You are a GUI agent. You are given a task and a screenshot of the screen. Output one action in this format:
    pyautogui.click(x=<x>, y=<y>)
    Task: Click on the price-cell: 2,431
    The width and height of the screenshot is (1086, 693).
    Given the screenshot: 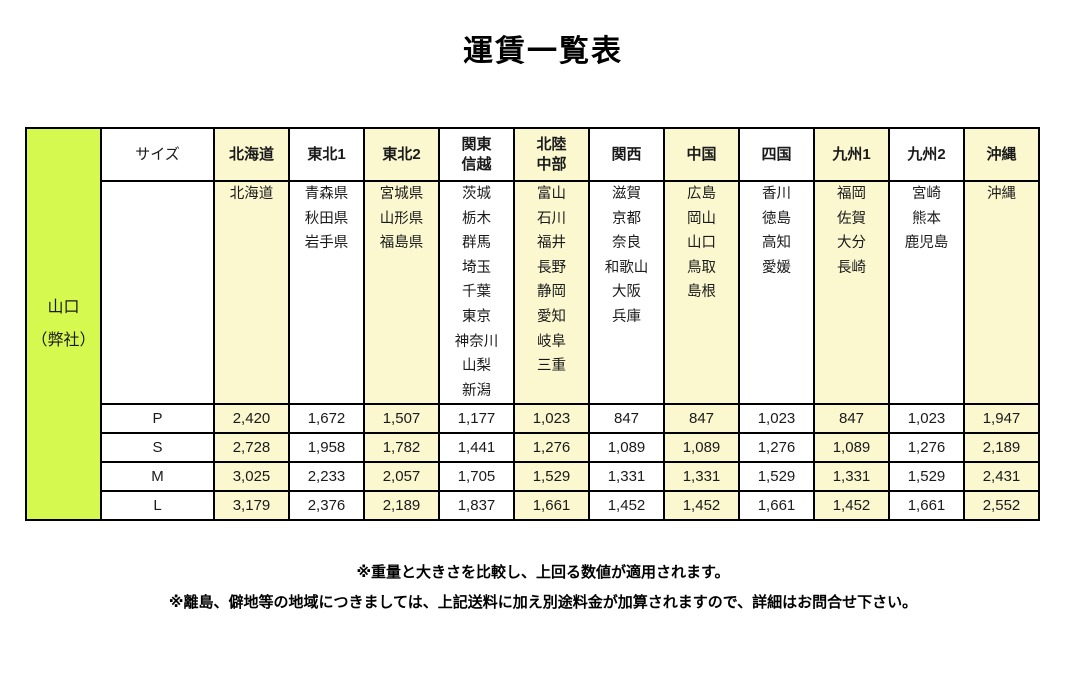 What is the action you would take?
    pyautogui.click(x=1001, y=477)
    